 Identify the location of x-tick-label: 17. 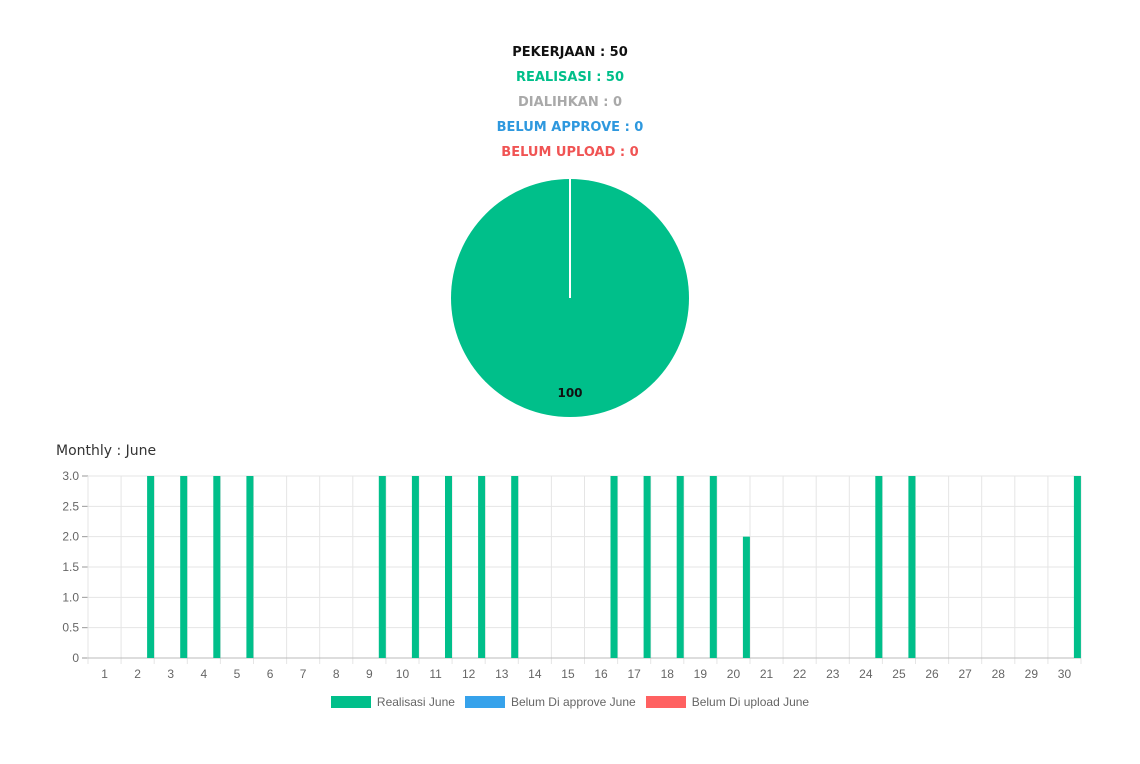
(634, 674).